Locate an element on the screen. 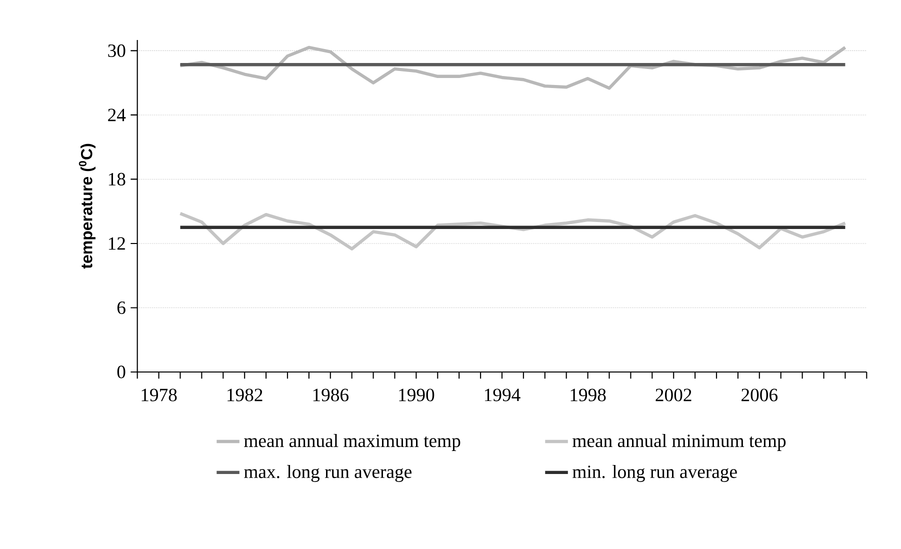 Image resolution: width=901 pixels, height=549 pixels. y-tick-label: 24 is located at coordinates (117, 115).